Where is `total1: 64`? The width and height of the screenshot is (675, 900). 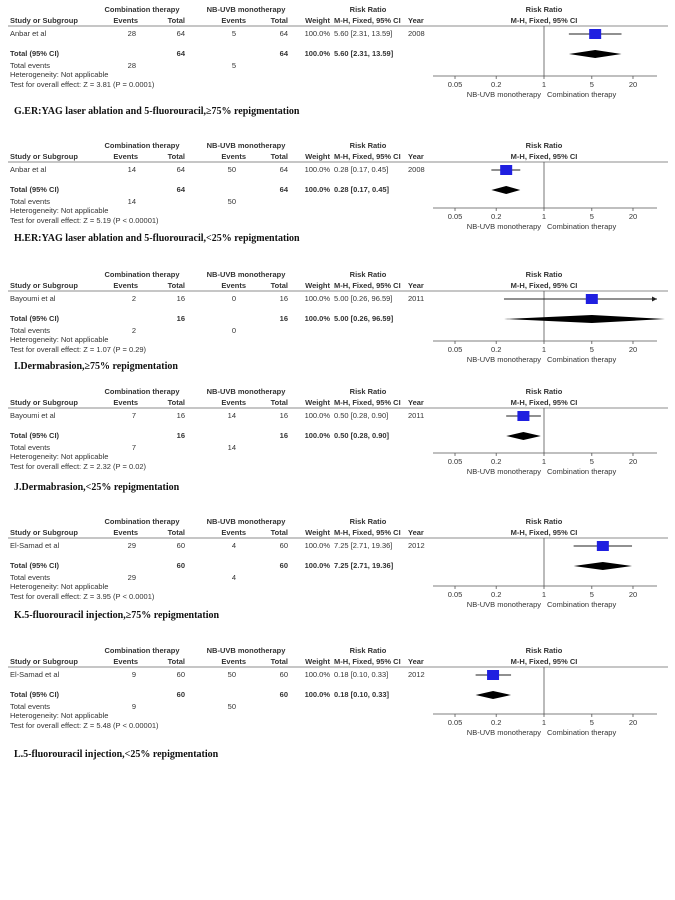 total1: 64 is located at coordinates (180, 169).